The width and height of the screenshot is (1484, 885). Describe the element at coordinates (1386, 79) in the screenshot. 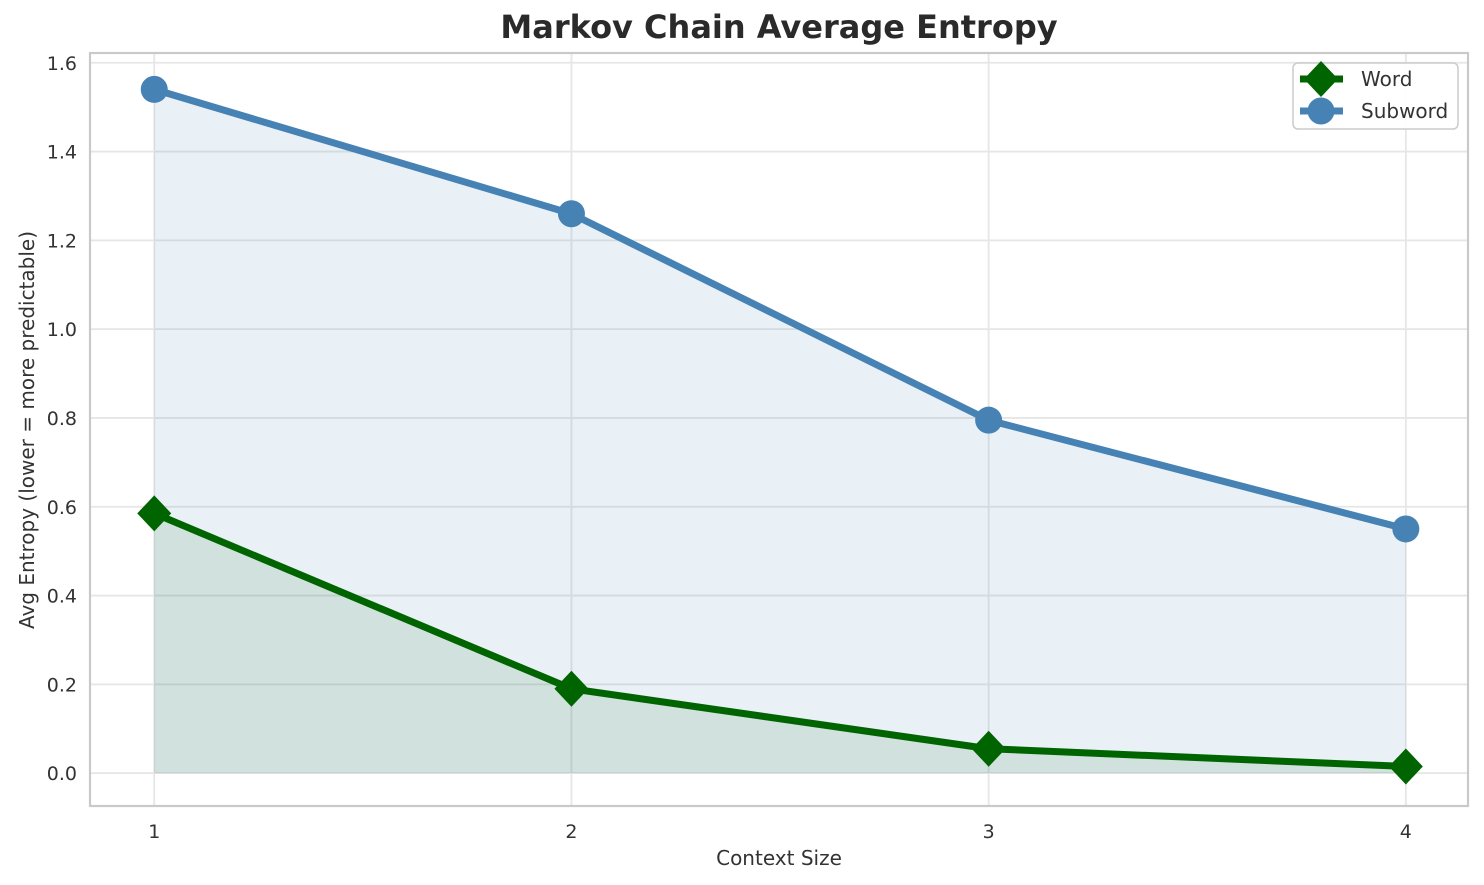

I see `legend-label-word: Word` at that location.